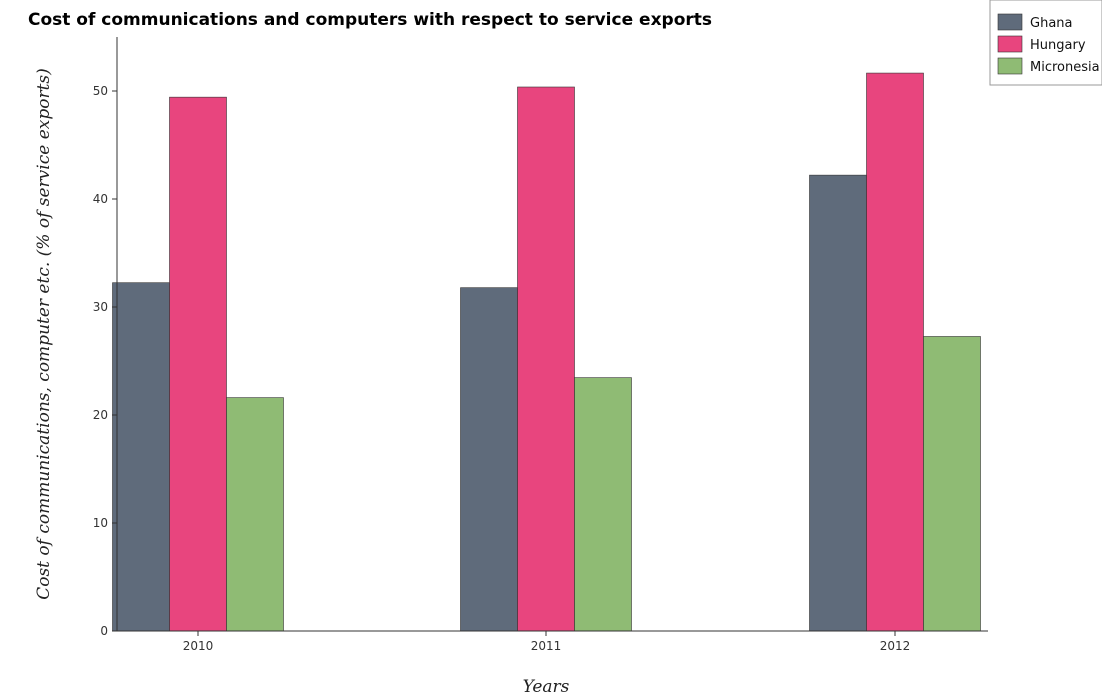  I want to click on y-tick-label: 30, so click(100, 307).